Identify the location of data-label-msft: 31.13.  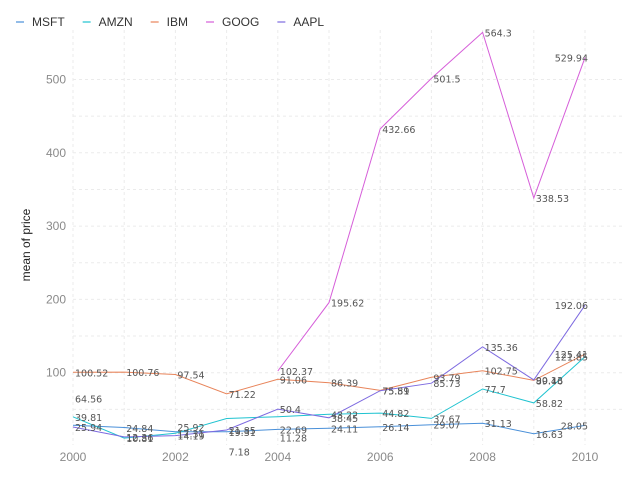
(498, 424).